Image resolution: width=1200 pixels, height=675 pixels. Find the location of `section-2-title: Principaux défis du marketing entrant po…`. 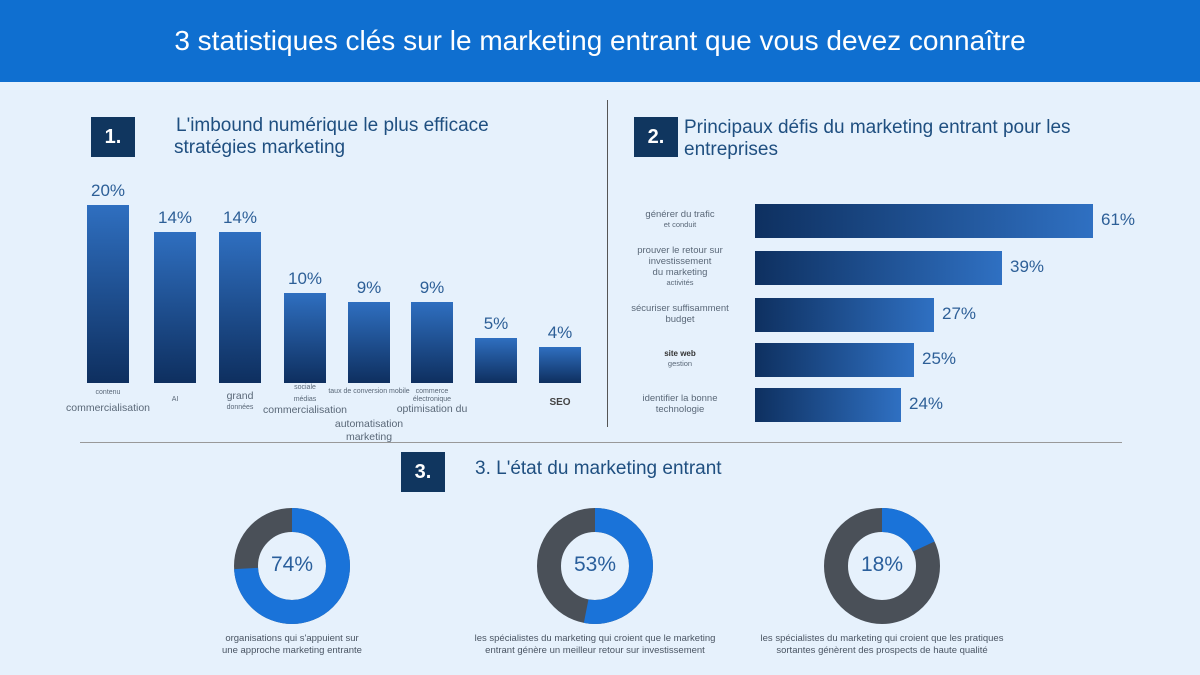

section-2-title: Principaux défis du marketing entrant po… is located at coordinates (877, 139).